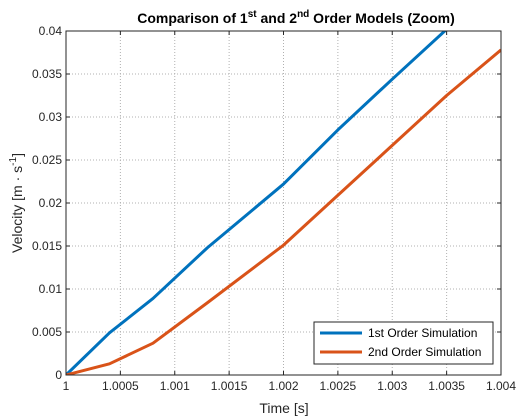 The image size is (528, 420). I want to click on x-tick-label: 1.0005, so click(120, 386).